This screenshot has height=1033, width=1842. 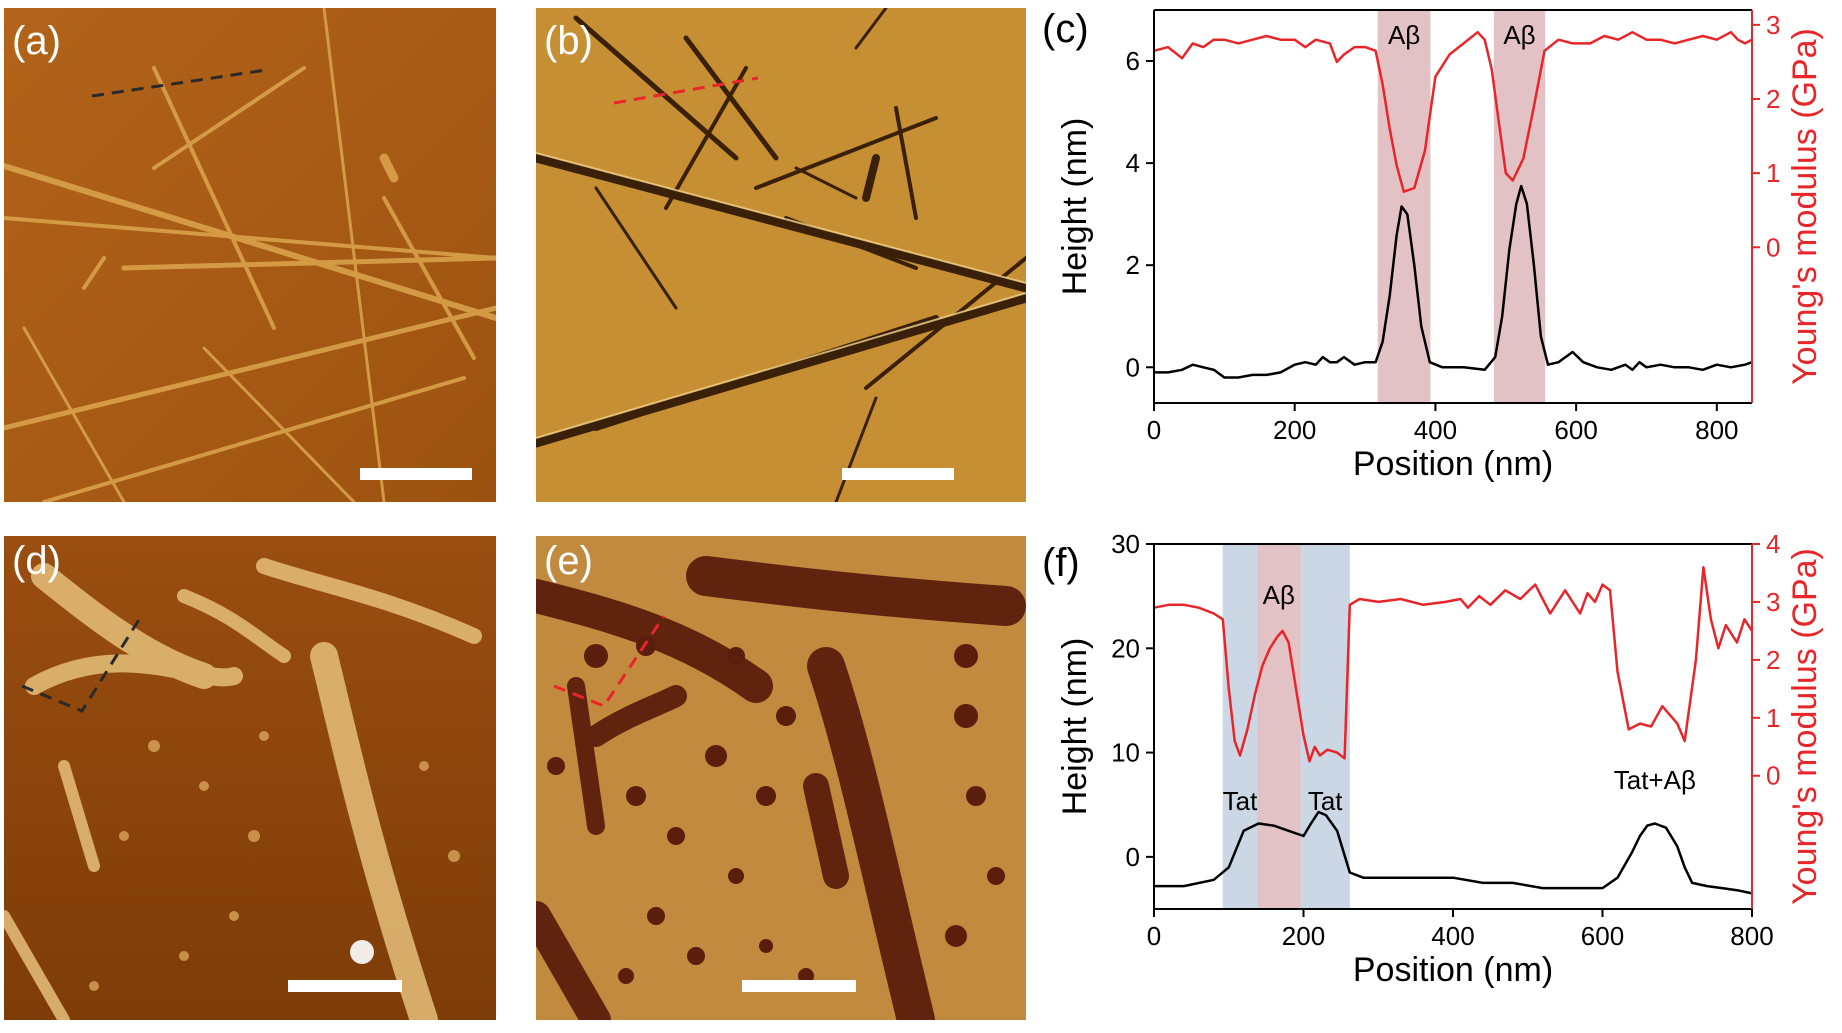 What do you see at coordinates (1125, 648) in the screenshot?
I see `y-tick-label: 20` at bounding box center [1125, 648].